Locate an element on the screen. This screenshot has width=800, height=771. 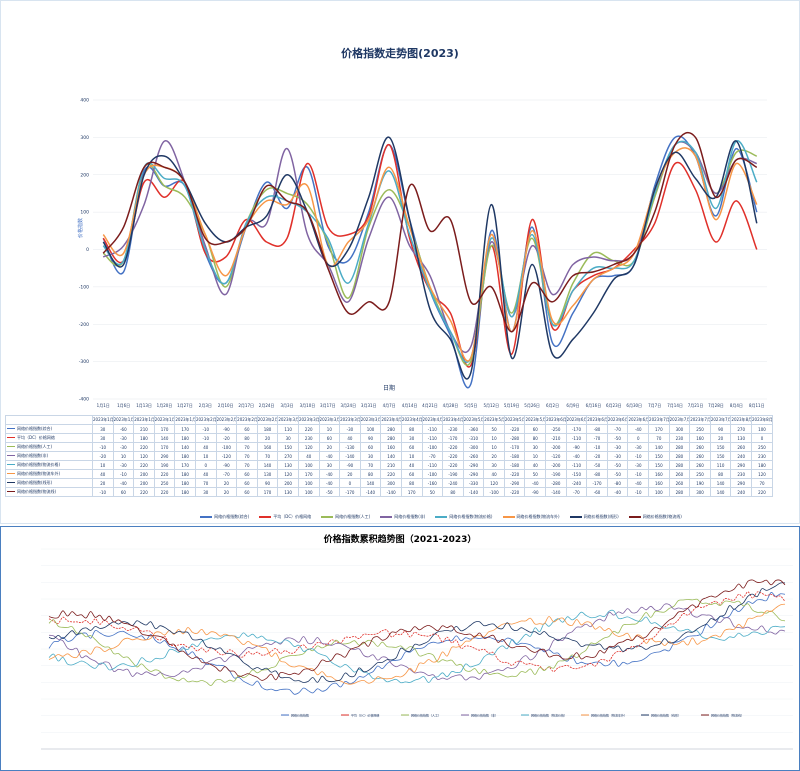
table-cell: 120 is located at coordinates (494, 483).